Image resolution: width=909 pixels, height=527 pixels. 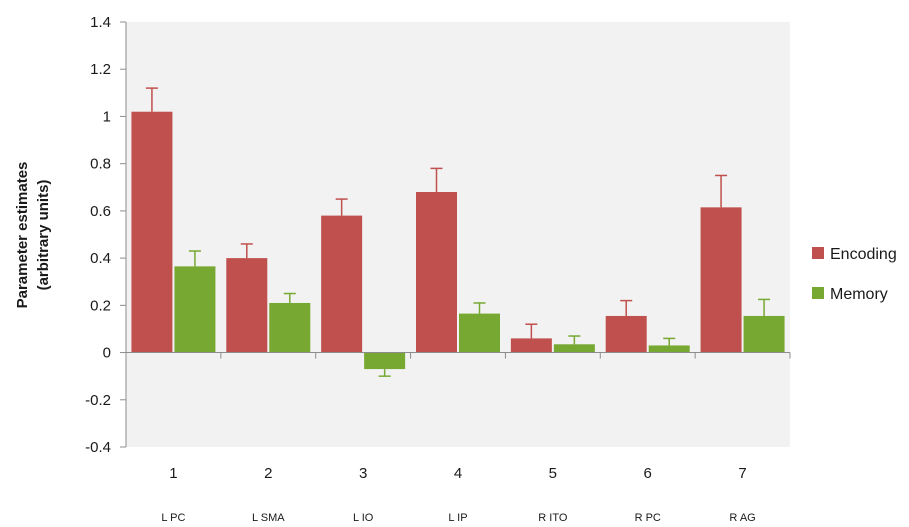 I want to click on y-tick-label: 1.4, so click(x=100, y=22).